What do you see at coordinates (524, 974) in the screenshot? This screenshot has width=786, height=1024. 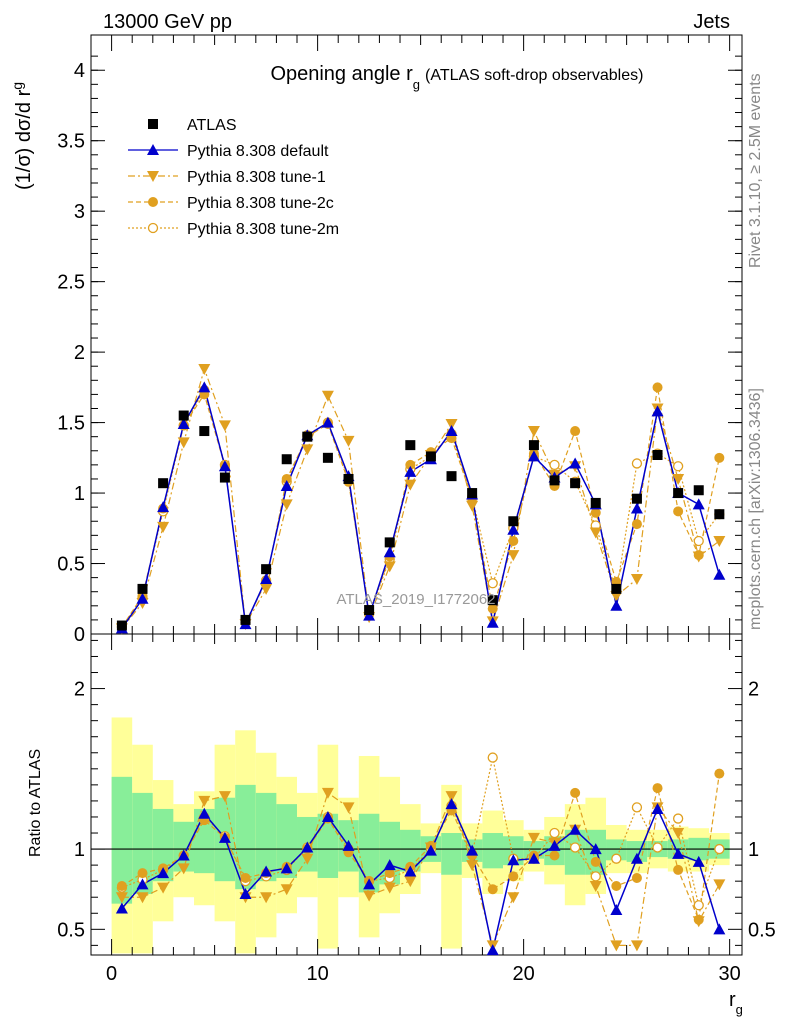 I see `x-tick-label: 20` at bounding box center [524, 974].